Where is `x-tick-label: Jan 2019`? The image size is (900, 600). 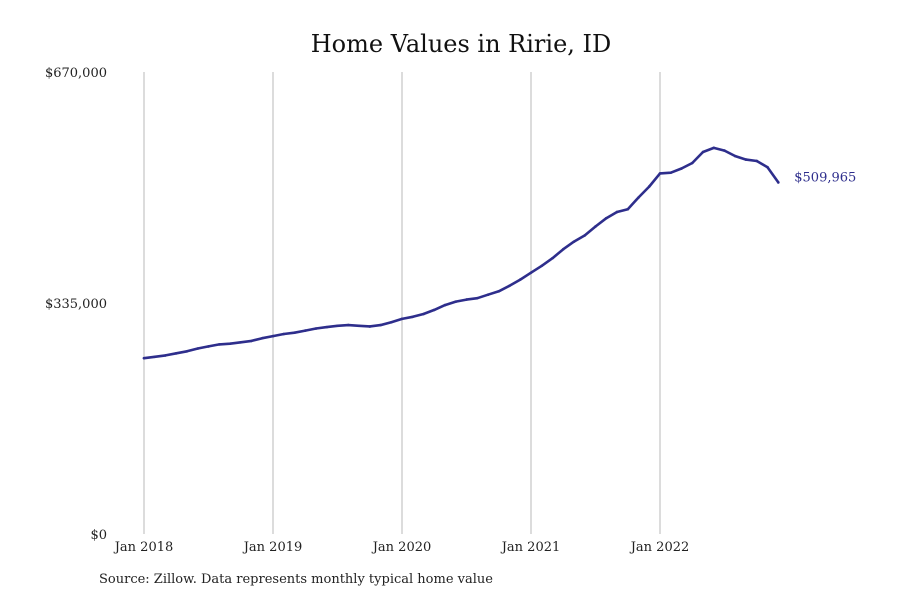 x-tick-label: Jan 2019 is located at coordinates (272, 547).